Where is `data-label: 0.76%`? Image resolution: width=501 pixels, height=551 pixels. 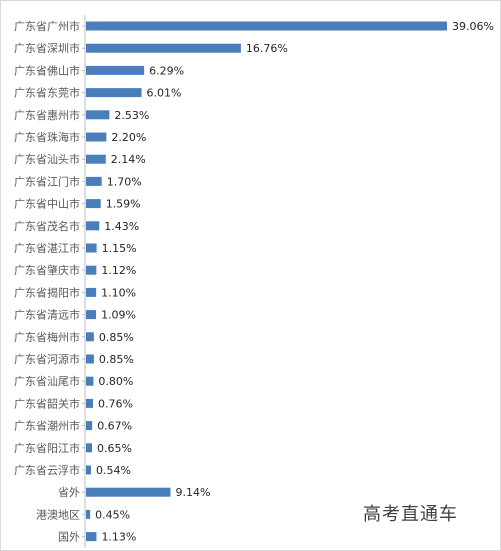 data-label: 0.76% is located at coordinates (115, 403).